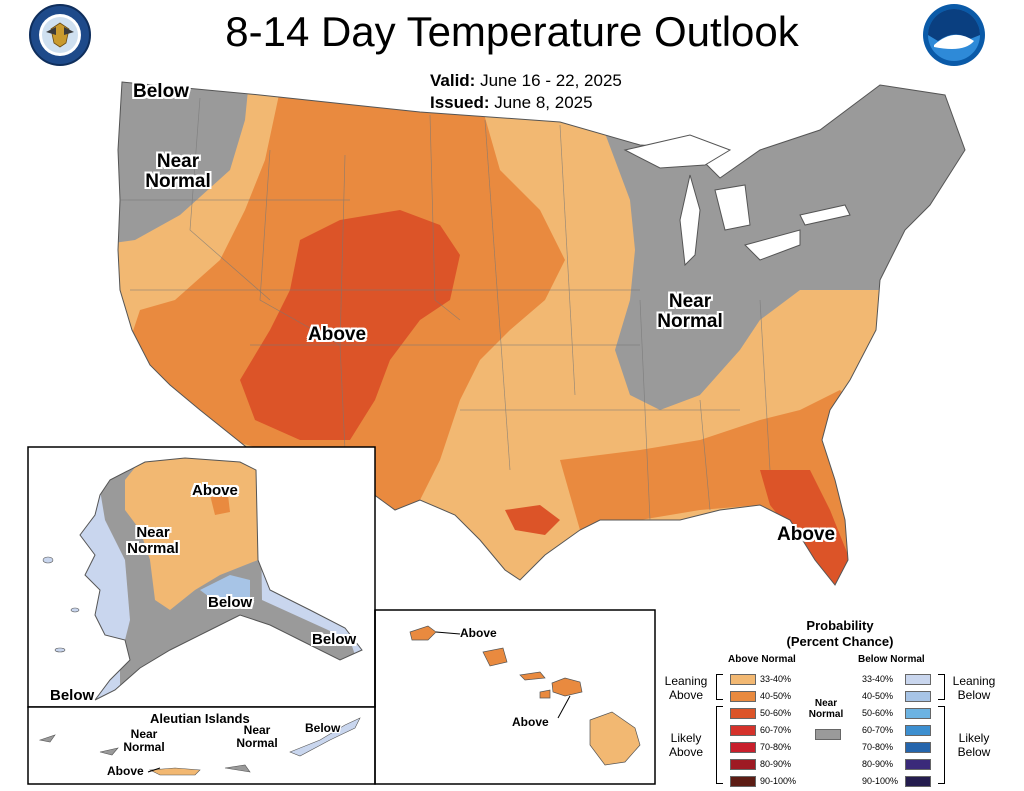 The width and height of the screenshot is (1024, 791). I want to click on label-above-florida: Above, so click(806, 534).